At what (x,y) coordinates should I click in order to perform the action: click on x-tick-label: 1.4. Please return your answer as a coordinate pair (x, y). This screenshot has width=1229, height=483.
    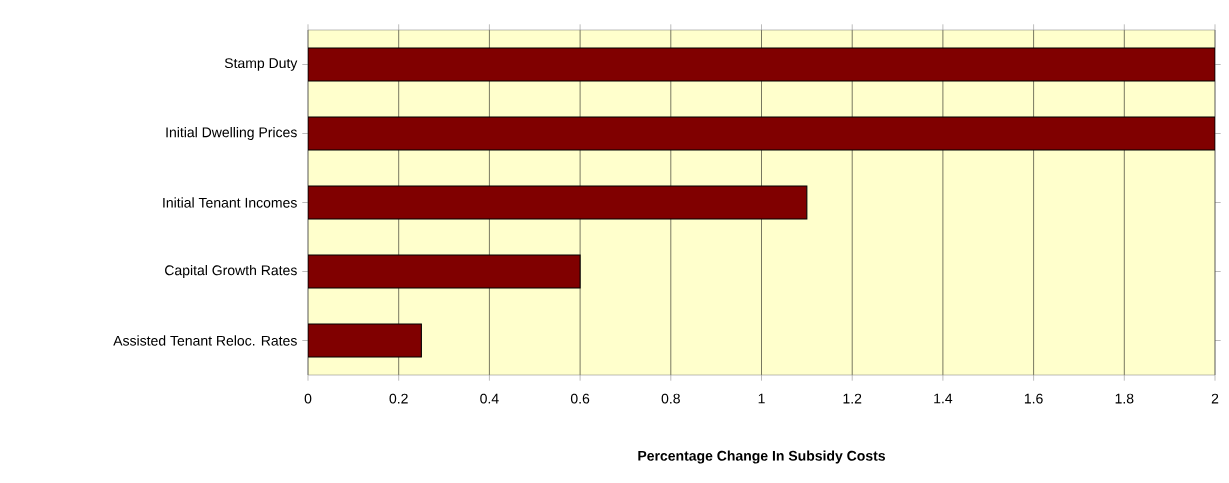
    Looking at the image, I should click on (943, 398).